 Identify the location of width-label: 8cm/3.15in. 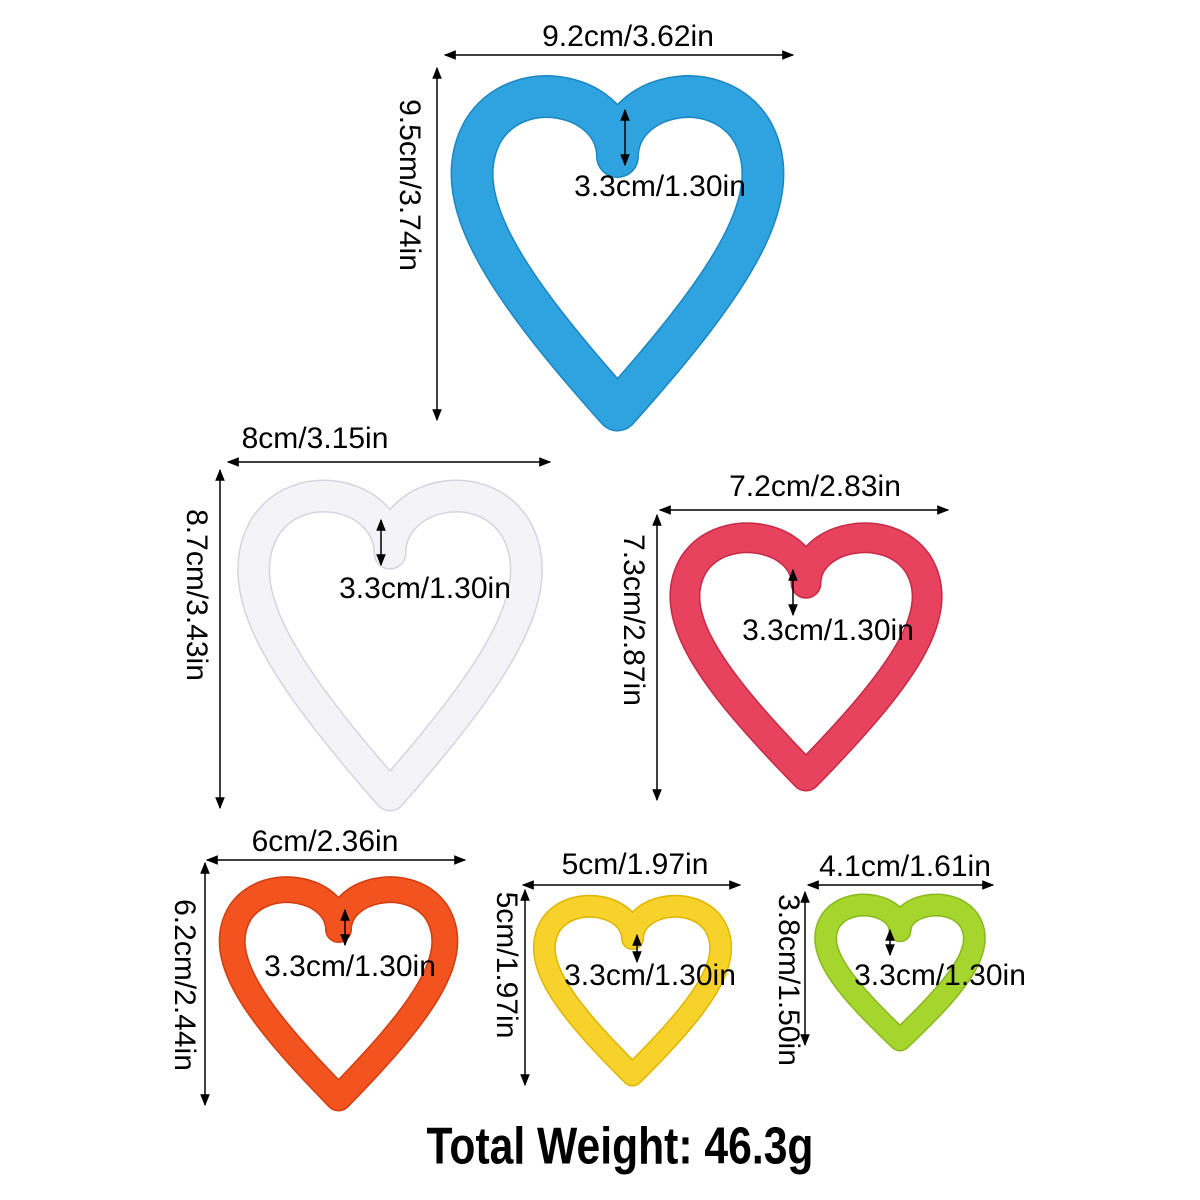
(315, 438).